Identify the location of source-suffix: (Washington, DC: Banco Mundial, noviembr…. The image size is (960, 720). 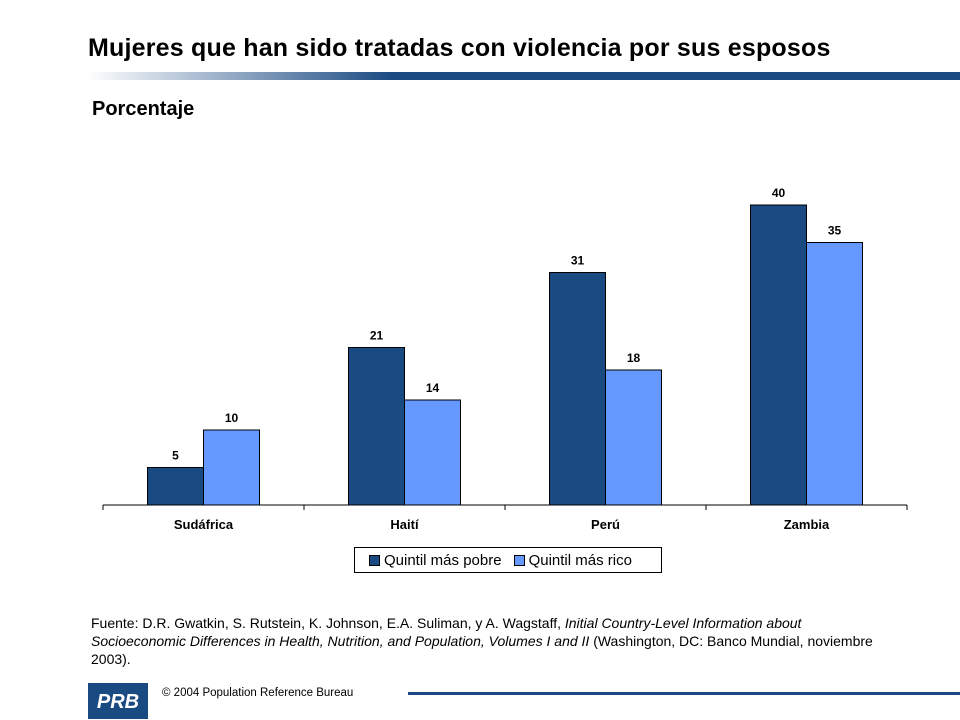
(482, 650).